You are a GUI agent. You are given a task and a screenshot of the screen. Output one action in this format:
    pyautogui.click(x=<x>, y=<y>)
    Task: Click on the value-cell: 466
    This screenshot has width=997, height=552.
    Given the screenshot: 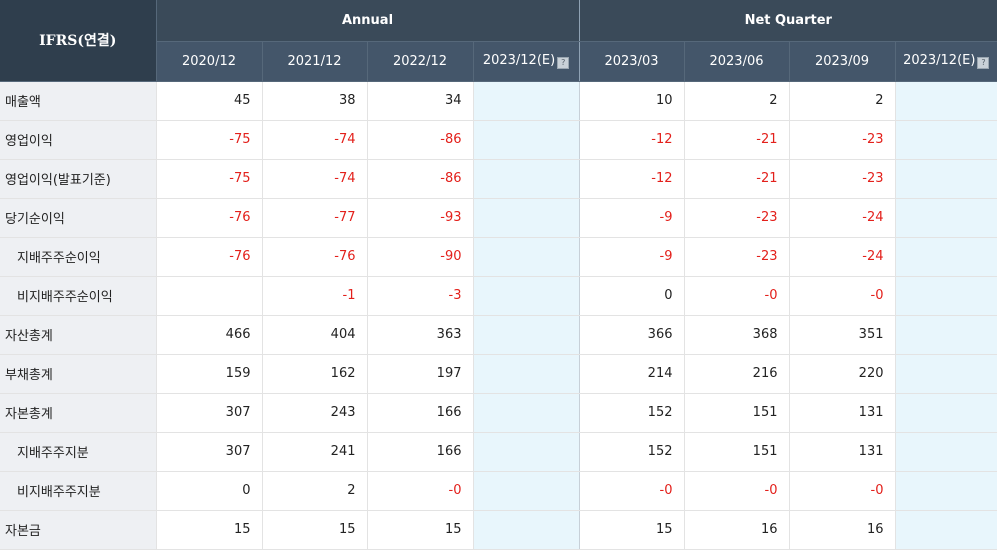 What is the action you would take?
    pyautogui.click(x=208, y=335)
    